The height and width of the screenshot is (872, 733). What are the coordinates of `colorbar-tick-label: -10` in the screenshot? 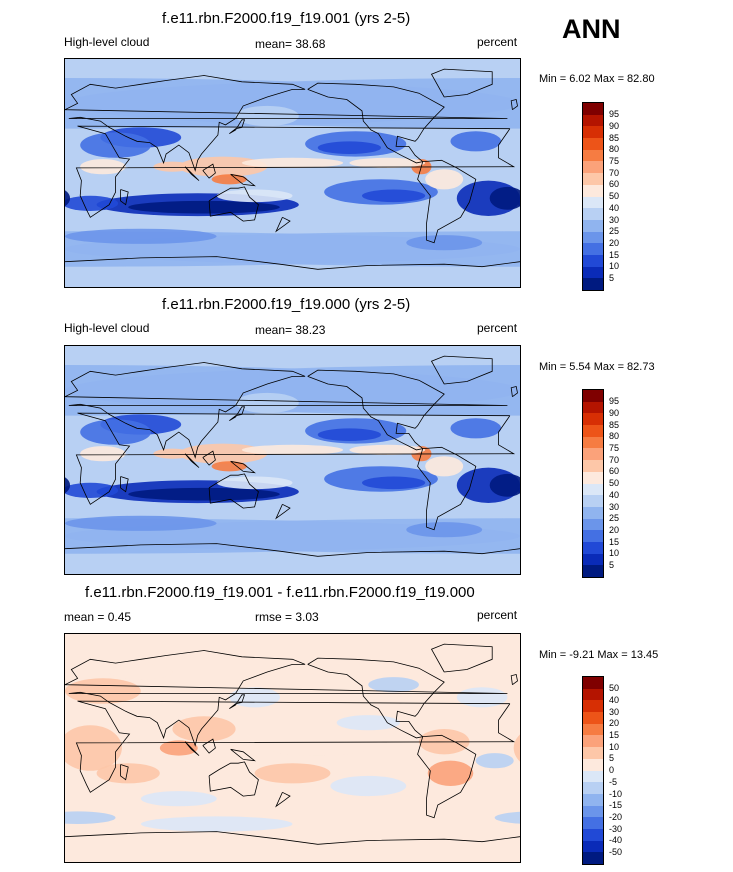 It's located at (616, 793).